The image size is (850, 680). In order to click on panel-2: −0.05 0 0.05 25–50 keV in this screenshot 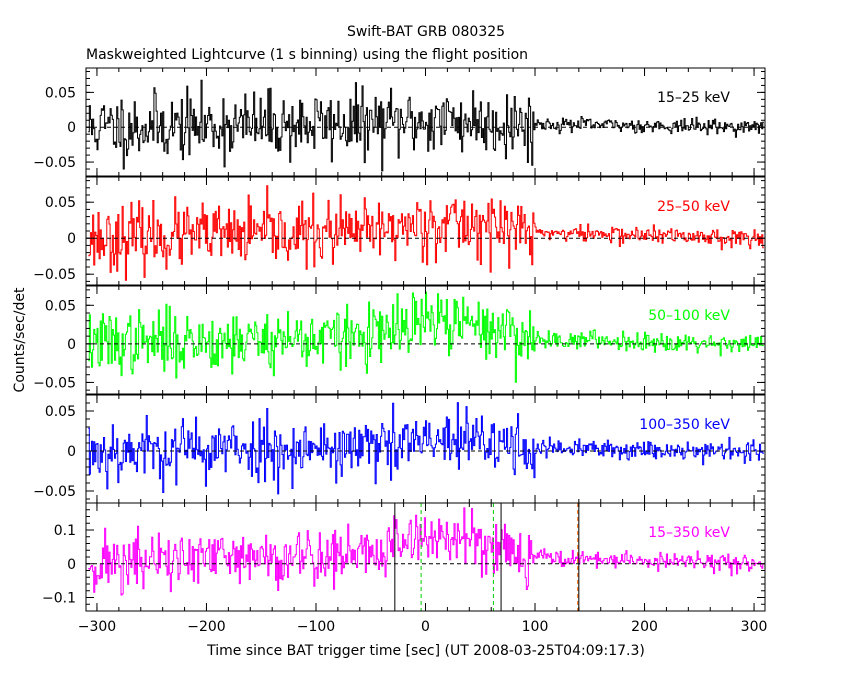, I will do `click(399, 231)`.